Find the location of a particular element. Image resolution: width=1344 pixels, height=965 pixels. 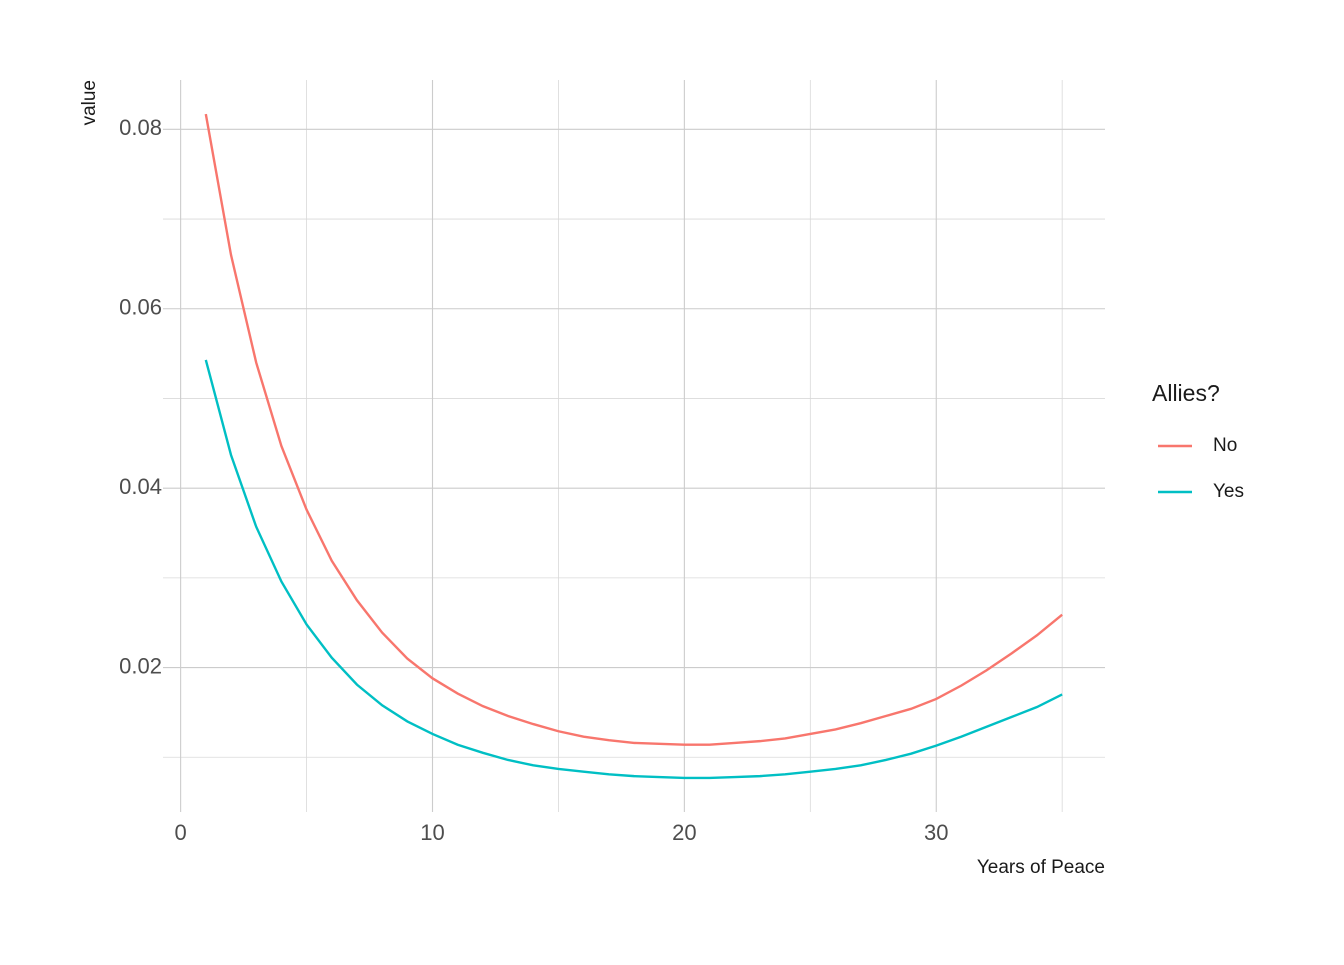

x-tick-label: 20 is located at coordinates (684, 832).